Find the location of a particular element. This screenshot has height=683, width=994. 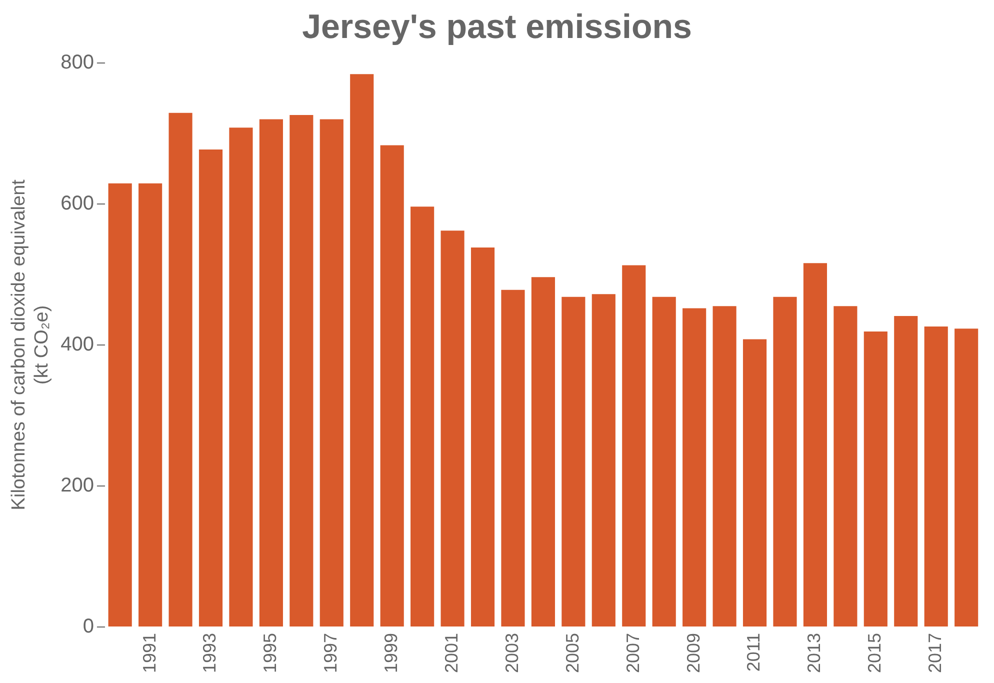

x-tick-label: 1995 is located at coordinates (270, 653).